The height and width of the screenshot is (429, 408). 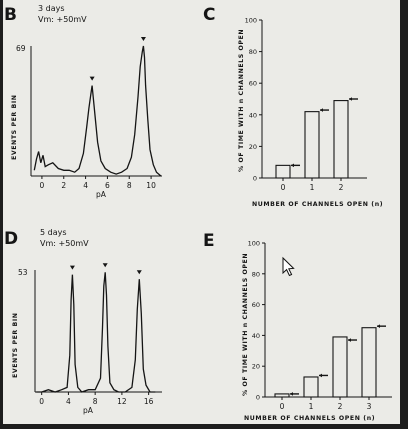 What do you see at coordinates (10, 15) in the screenshot?
I see `panel-b-letter: B` at bounding box center [10, 15].